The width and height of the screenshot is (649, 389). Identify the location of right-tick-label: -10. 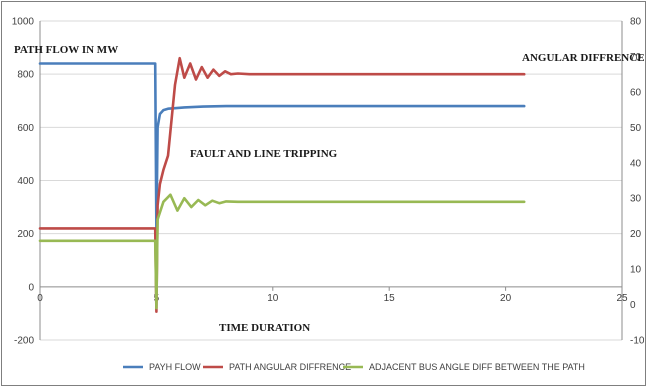
(637, 341).